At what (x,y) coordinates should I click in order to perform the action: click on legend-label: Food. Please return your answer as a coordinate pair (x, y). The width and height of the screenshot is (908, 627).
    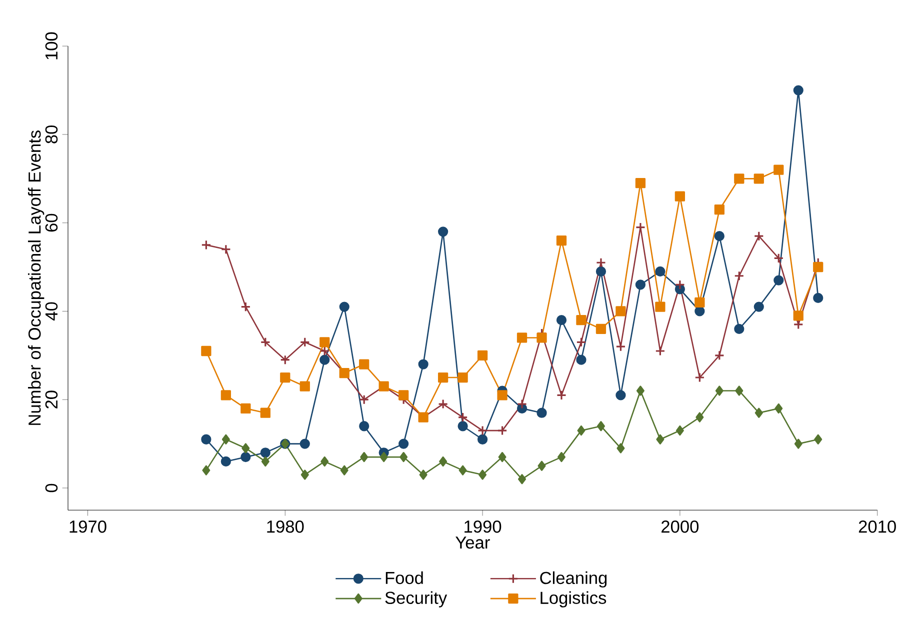
    Looking at the image, I should click on (404, 578).